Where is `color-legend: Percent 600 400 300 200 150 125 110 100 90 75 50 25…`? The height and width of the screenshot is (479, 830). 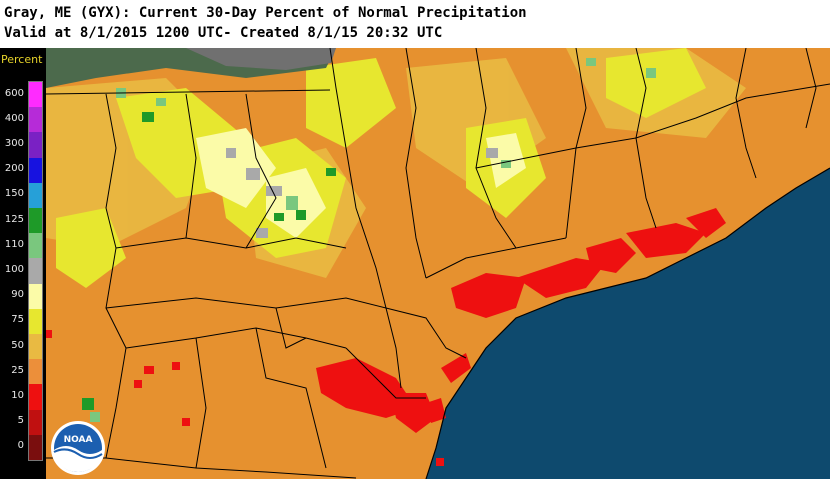 color-legend: Percent 600 400 300 200 150 125 110 100 90 75 50 25… is located at coordinates (23, 263).